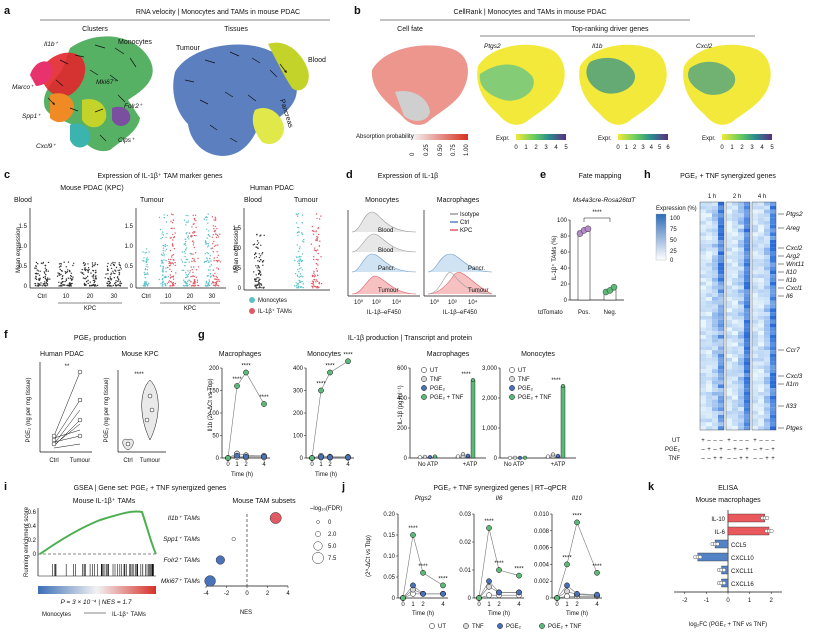 This screenshot has height=635, width=837. I want to click on j-chart-0-xlabel: Time (h), so click(423, 614).